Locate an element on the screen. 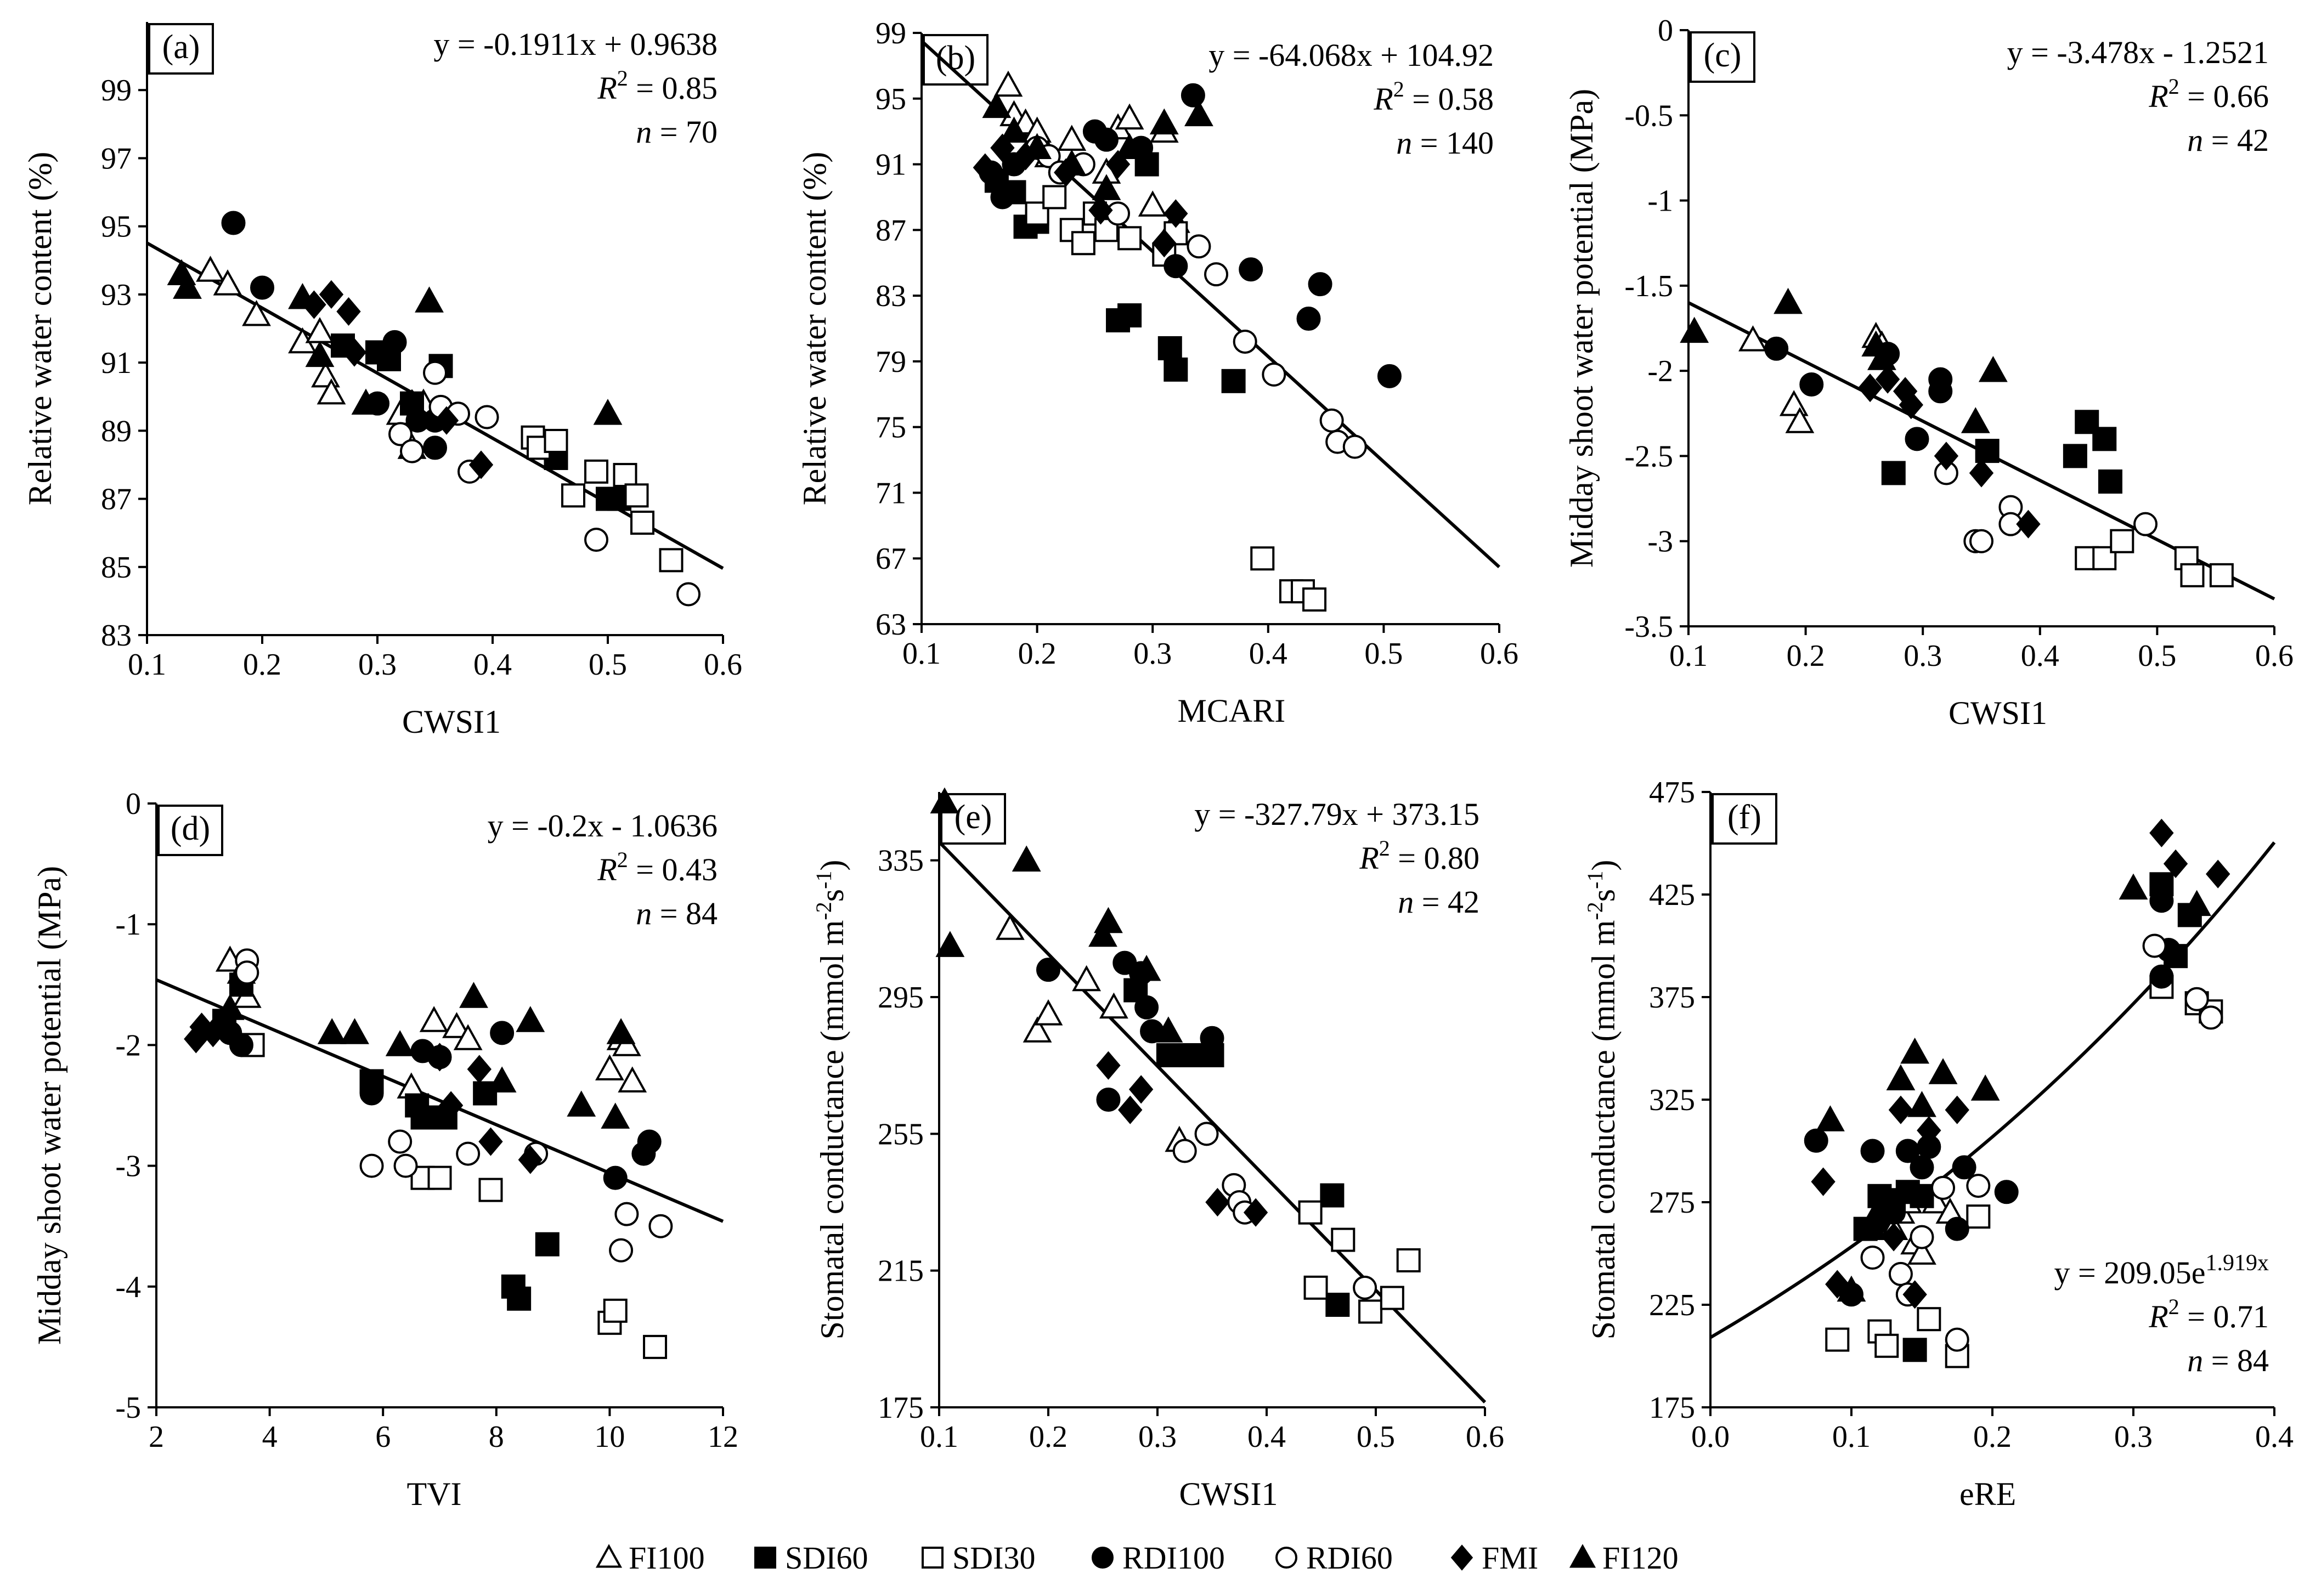 Image resolution: width=2310 pixels, height=1596 pixels. y-tick-label: 87 is located at coordinates (116, 500).